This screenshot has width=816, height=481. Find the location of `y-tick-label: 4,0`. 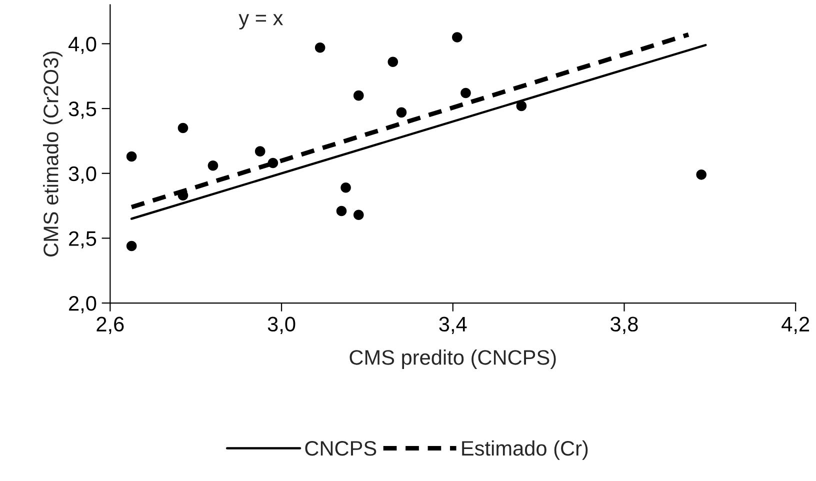

y-tick-label: 4,0 is located at coordinates (82, 45).